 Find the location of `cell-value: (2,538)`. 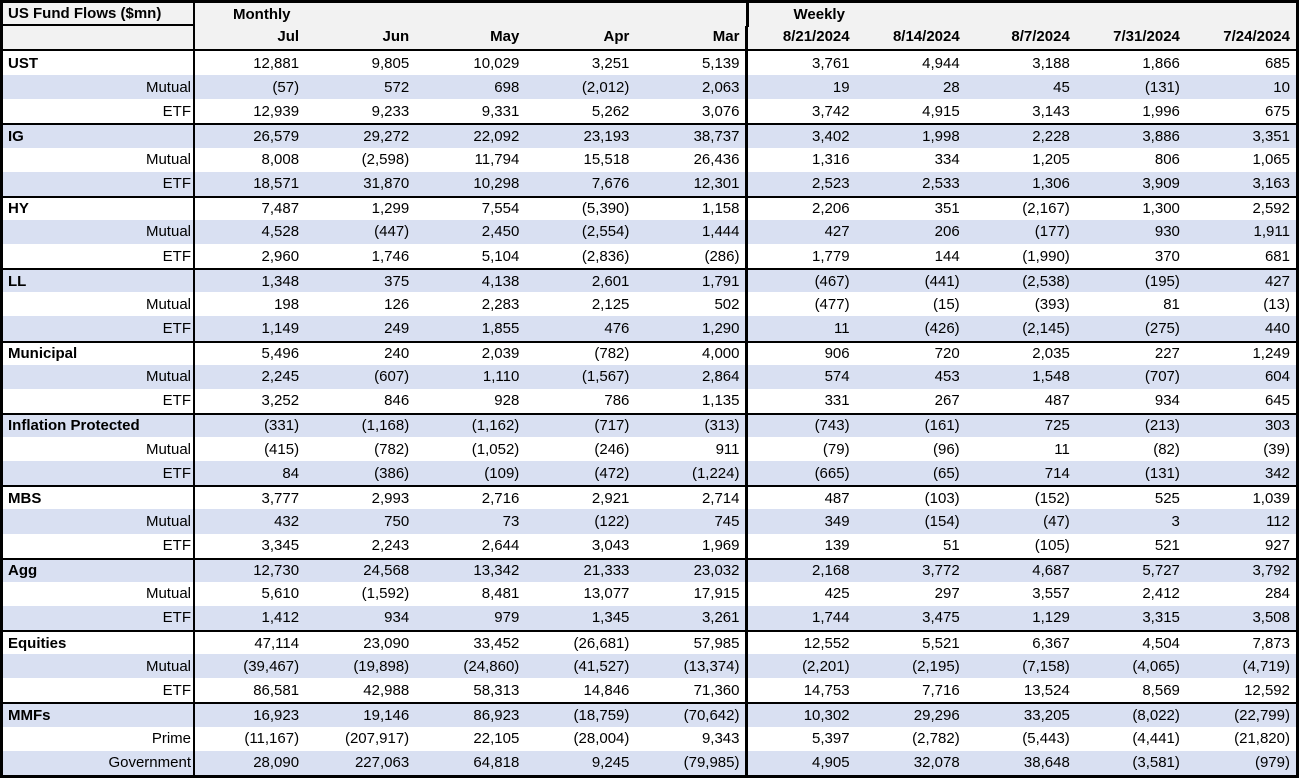

cell-value: (2,538) is located at coordinates (1046, 281).